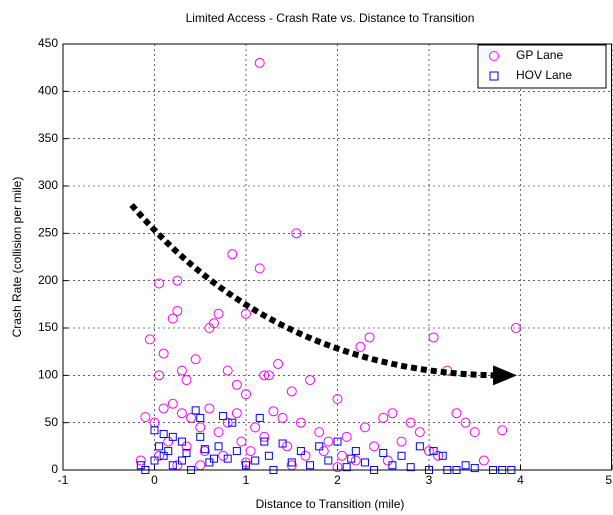 The image size is (613, 515). What do you see at coordinates (17, 257) in the screenshot?
I see `y-axis-label: Crash Rate (collision per mile)` at bounding box center [17, 257].